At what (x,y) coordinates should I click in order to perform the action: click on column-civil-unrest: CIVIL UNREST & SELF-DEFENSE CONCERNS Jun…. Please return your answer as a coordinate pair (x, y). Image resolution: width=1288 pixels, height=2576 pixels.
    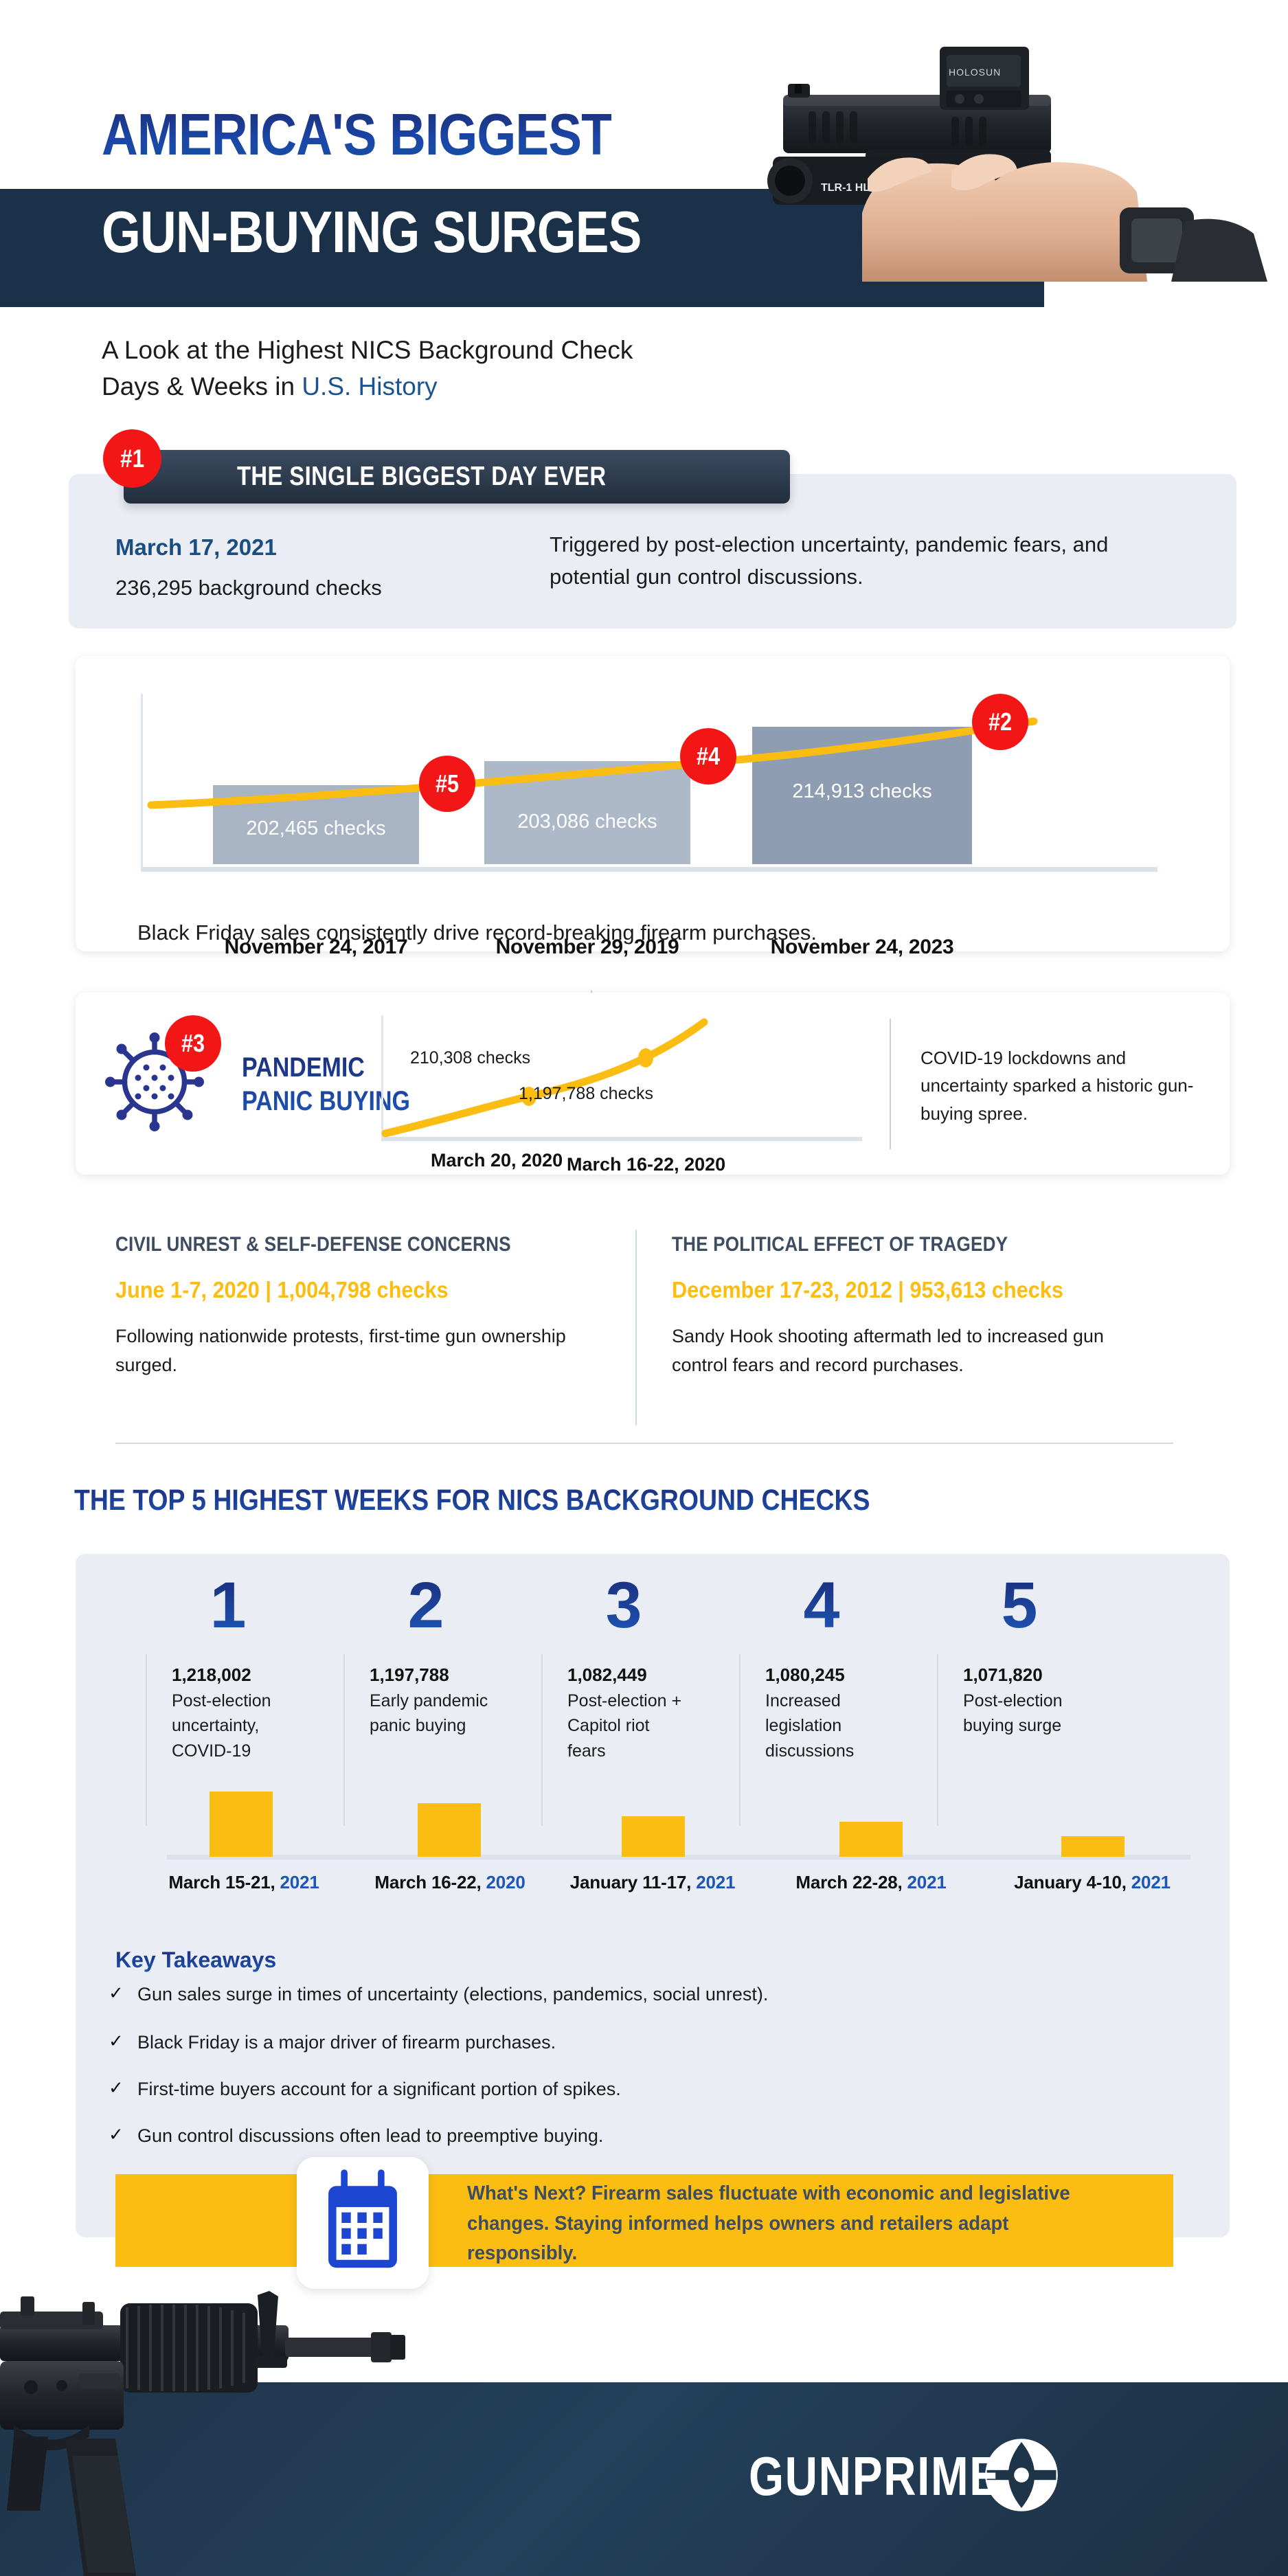
    Looking at the image, I should click on (355, 1306).